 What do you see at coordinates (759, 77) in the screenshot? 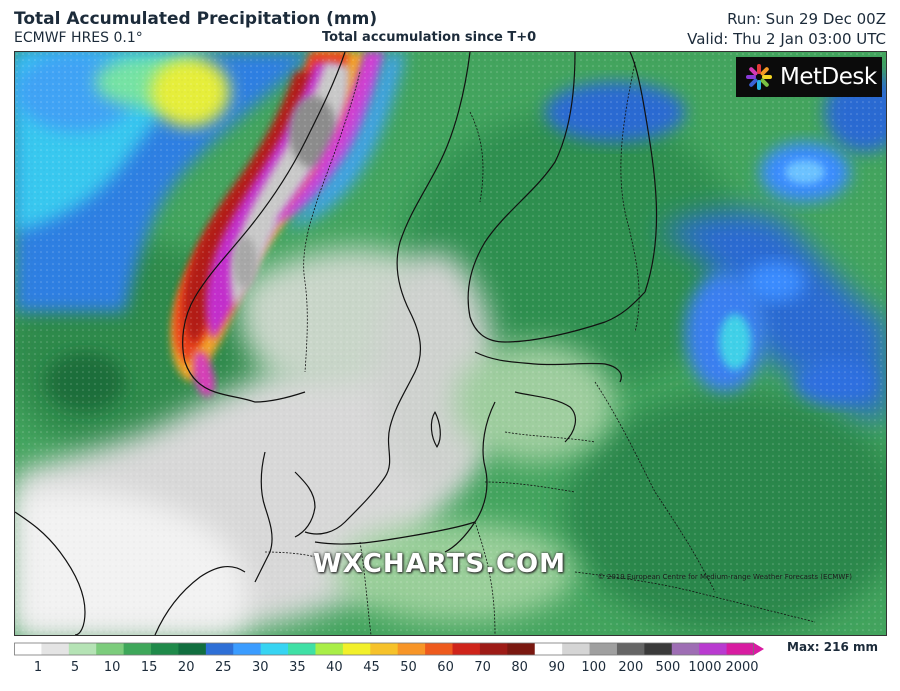
I see `metdesk-sunburst-icon` at bounding box center [759, 77].